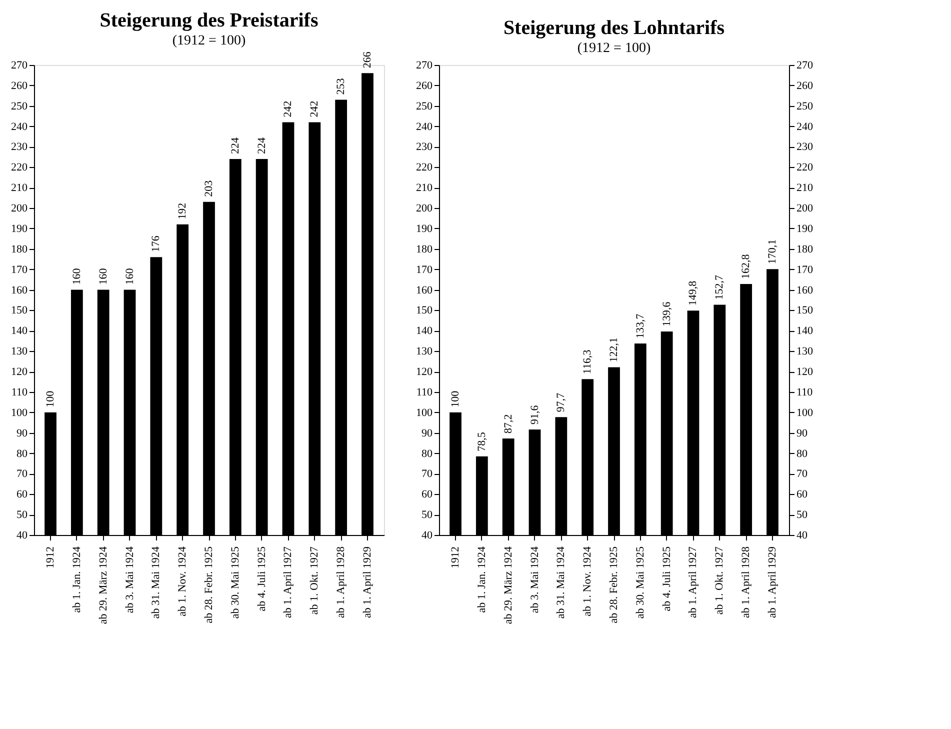 The width and height of the screenshot is (951, 729). What do you see at coordinates (720, 287) in the screenshot?
I see `data-label: 152,7` at bounding box center [720, 287].